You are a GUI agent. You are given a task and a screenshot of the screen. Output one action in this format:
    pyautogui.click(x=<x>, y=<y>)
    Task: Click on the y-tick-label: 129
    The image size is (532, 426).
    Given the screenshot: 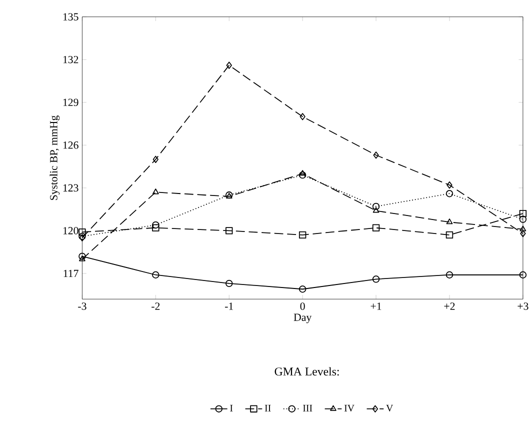 What is the action you would take?
    pyautogui.click(x=70, y=102)
    